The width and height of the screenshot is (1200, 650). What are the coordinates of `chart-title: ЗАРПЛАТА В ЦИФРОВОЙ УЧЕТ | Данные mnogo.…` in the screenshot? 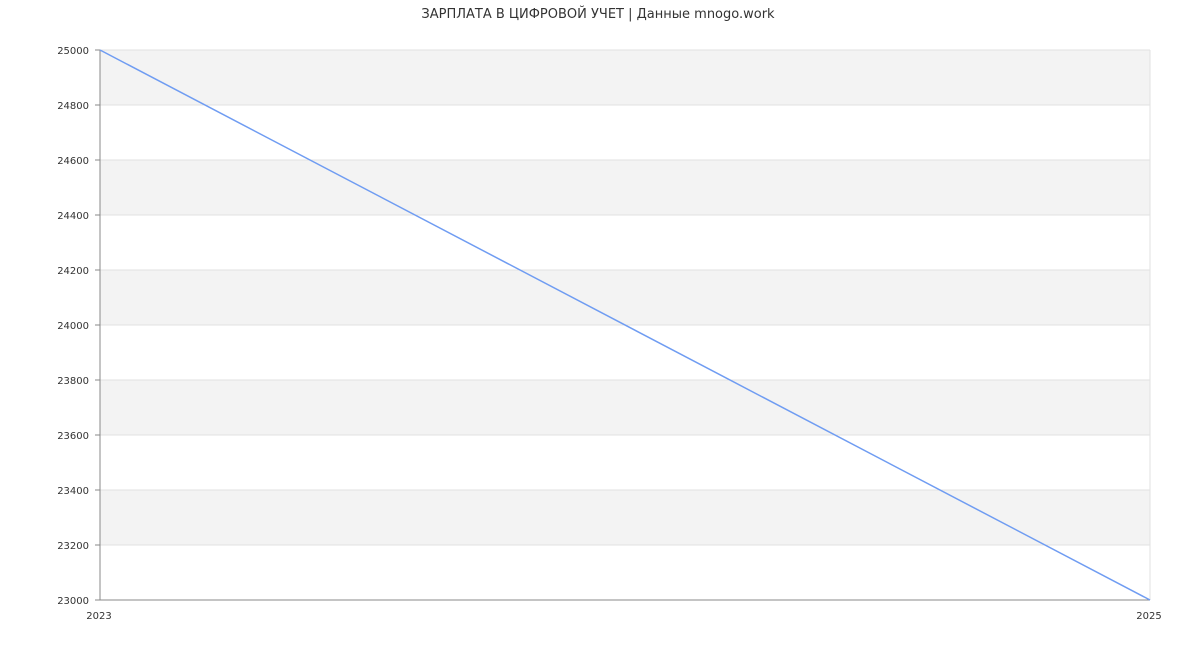 It's located at (598, 14).